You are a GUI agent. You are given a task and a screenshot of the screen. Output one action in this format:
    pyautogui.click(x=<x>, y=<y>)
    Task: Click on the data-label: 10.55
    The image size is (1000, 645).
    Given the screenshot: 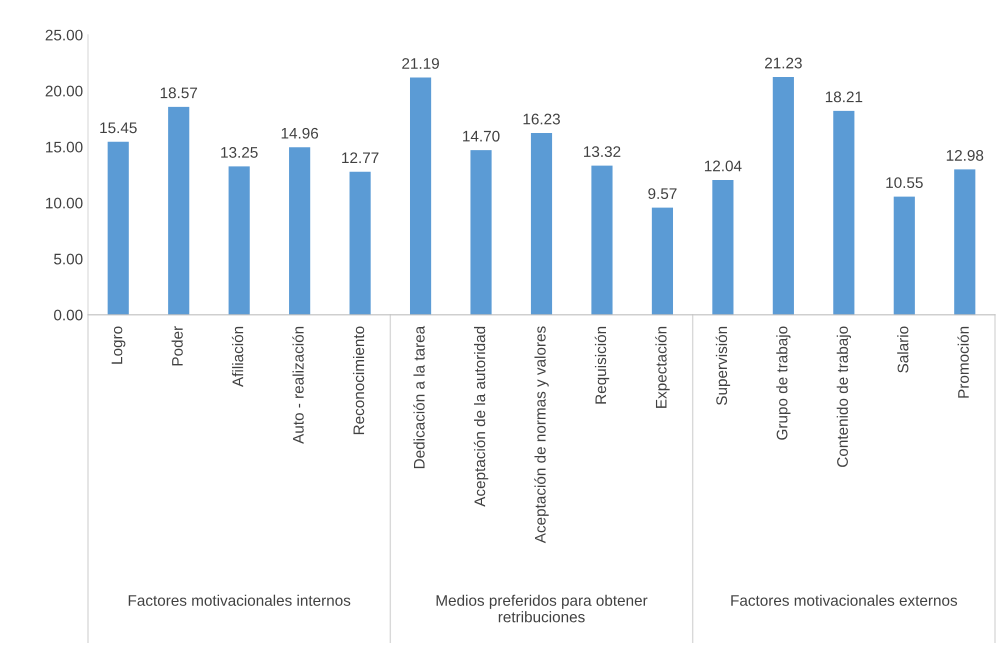 What is the action you would take?
    pyautogui.click(x=904, y=182)
    